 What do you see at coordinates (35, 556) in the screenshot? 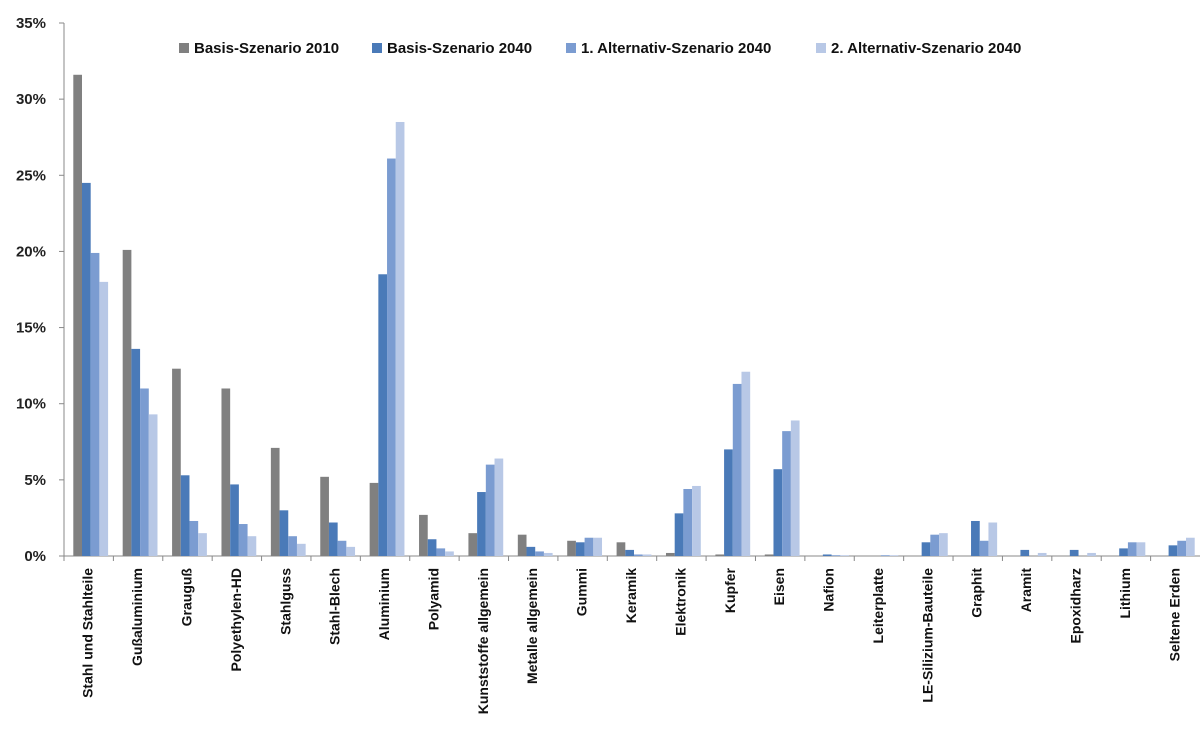
I see `y-tick-label: 0%` at bounding box center [35, 556].